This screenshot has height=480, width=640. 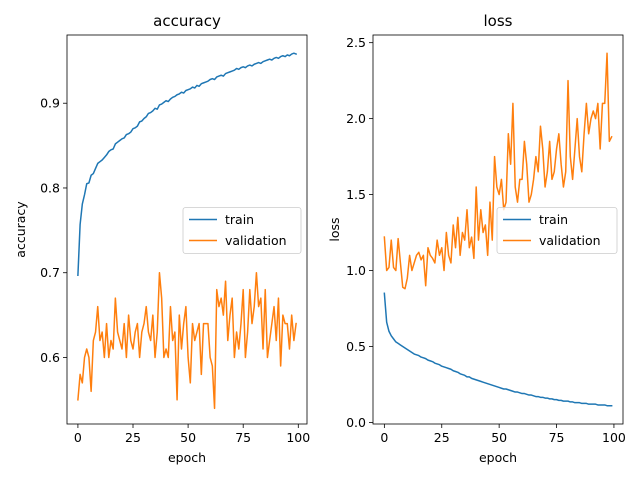 What do you see at coordinates (356, 118) in the screenshot?
I see `y-tick-label: 2.0` at bounding box center [356, 118].